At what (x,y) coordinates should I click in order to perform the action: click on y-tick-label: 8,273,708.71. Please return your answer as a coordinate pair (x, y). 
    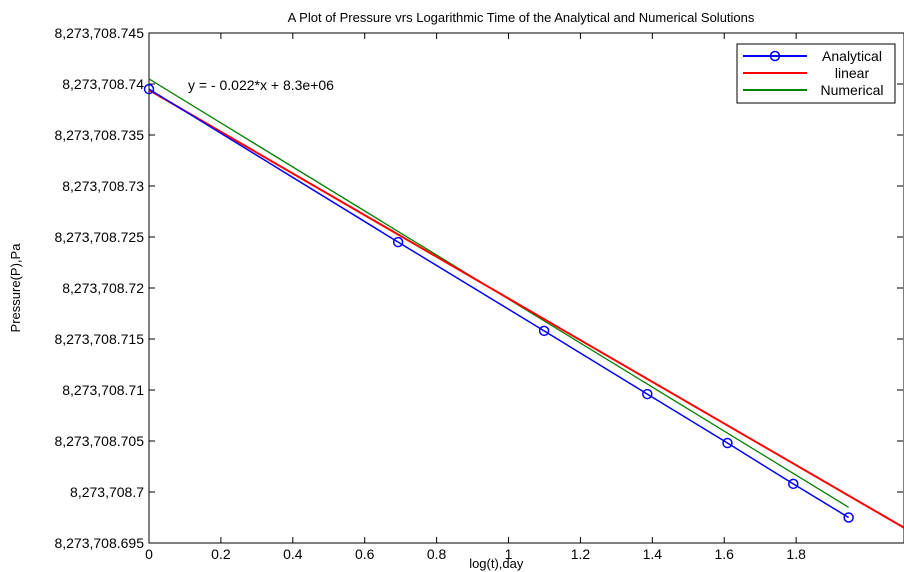
    Looking at the image, I should click on (103, 390).